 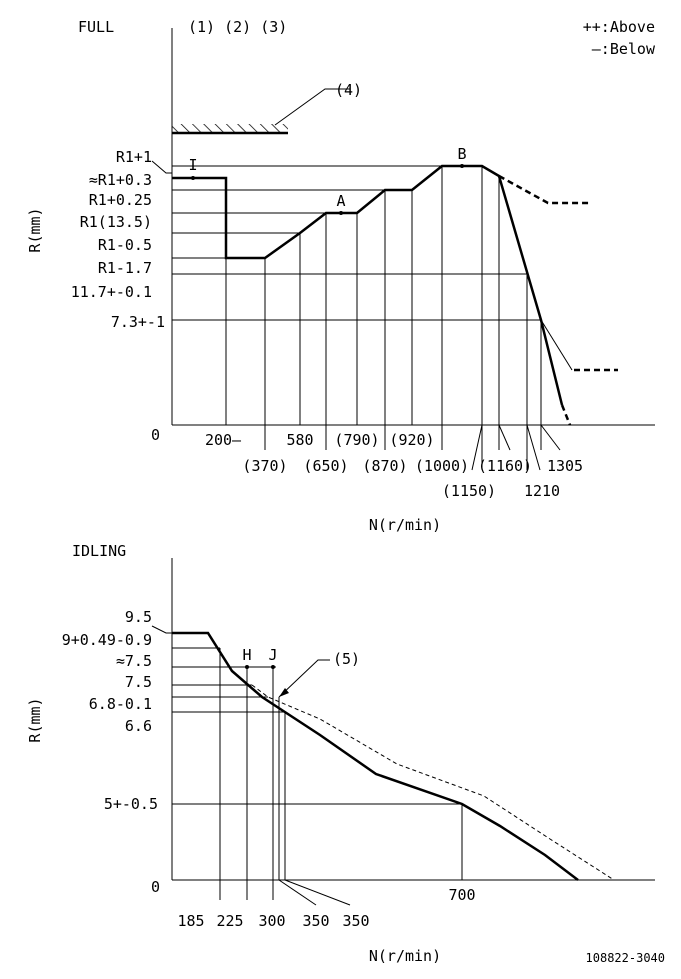 I want to click on legend-below: —:Below, so click(x=624, y=49).